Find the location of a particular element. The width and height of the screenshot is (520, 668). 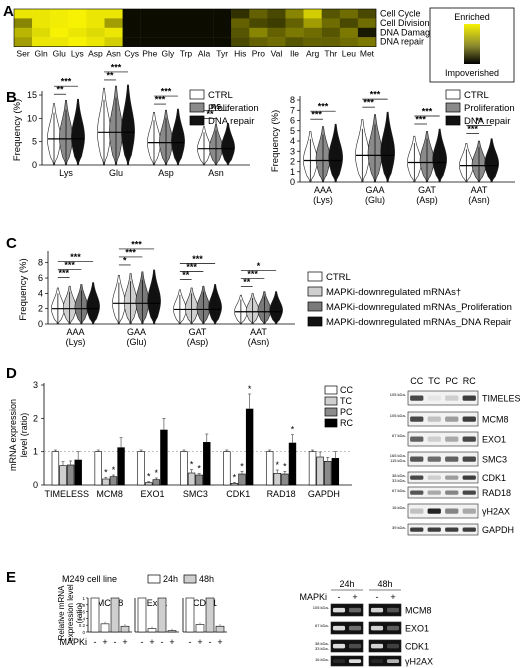

blot-marker: 105 kDa- is located at coordinates (398, 415).